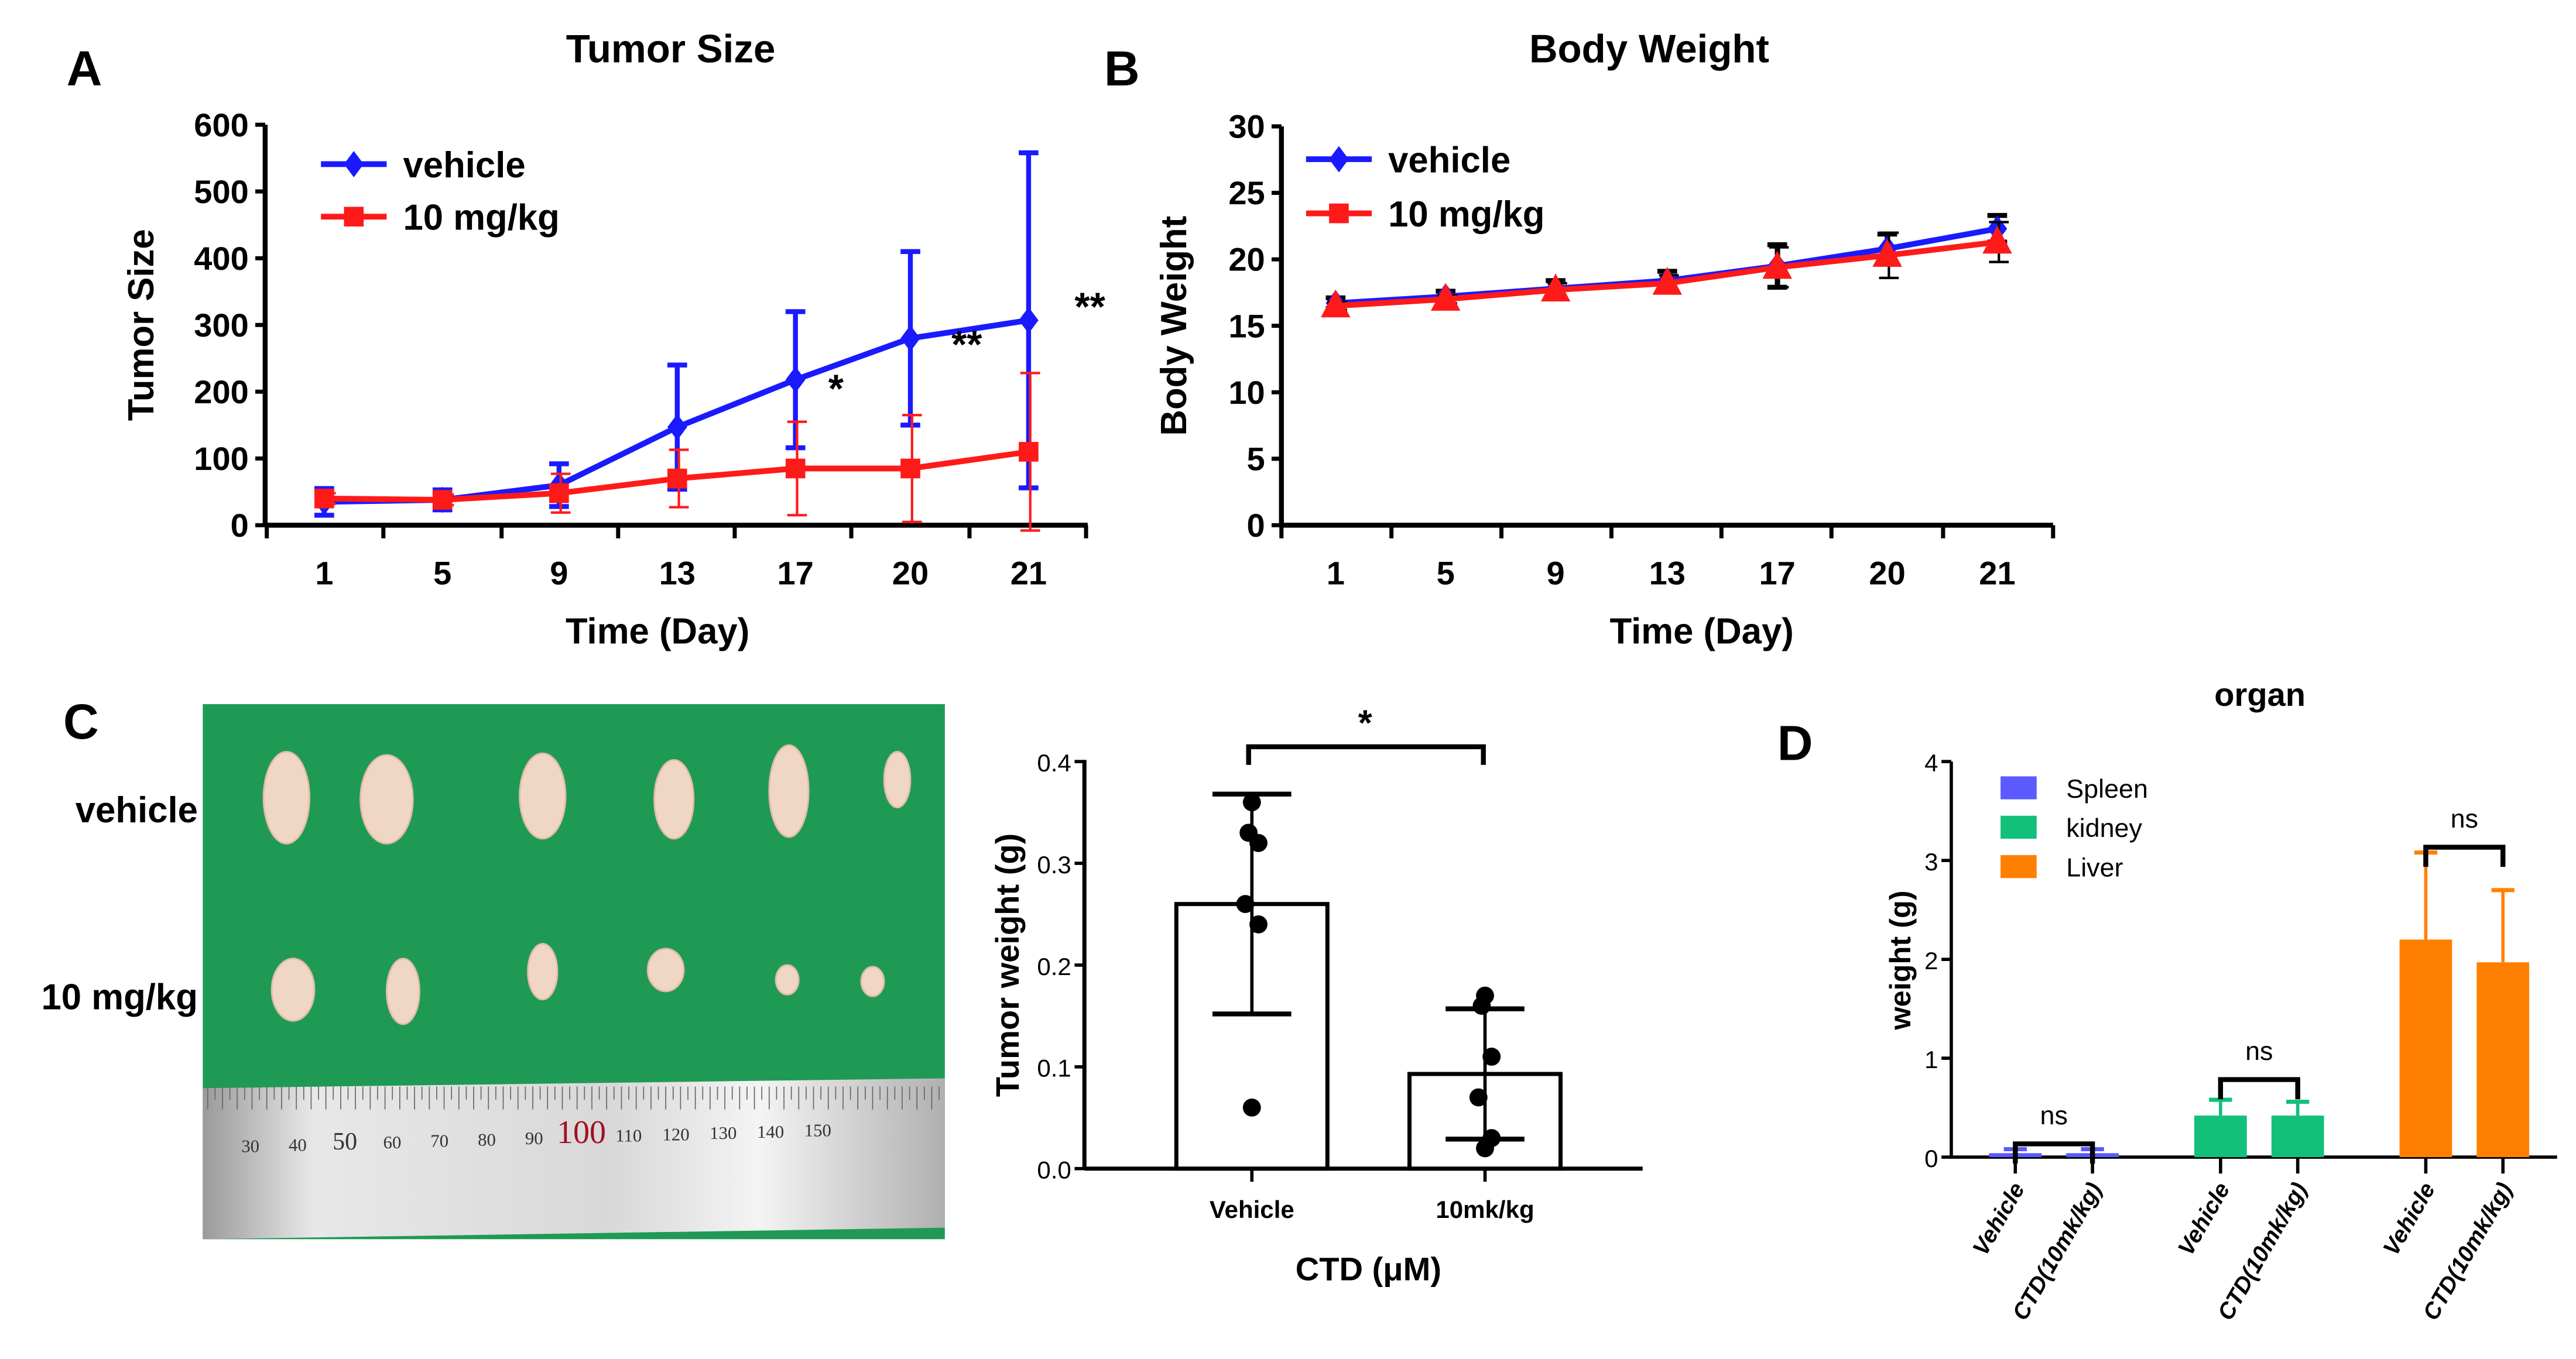 The image size is (2576, 1359). Describe the element at coordinates (1246, 326) in the screenshot. I see `y-tick-label: 15` at that location.